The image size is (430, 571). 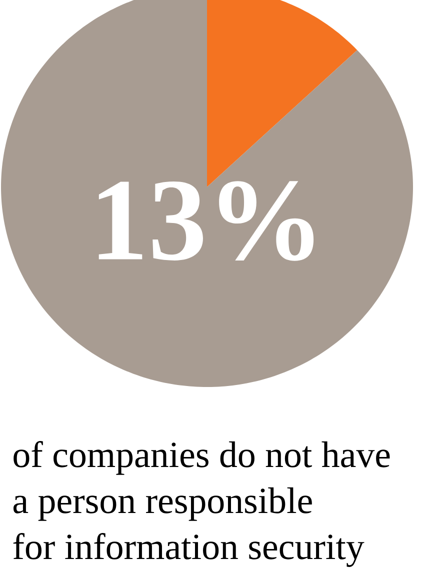 What do you see at coordinates (188, 550) in the screenshot?
I see `text: for information security` at bounding box center [188, 550].